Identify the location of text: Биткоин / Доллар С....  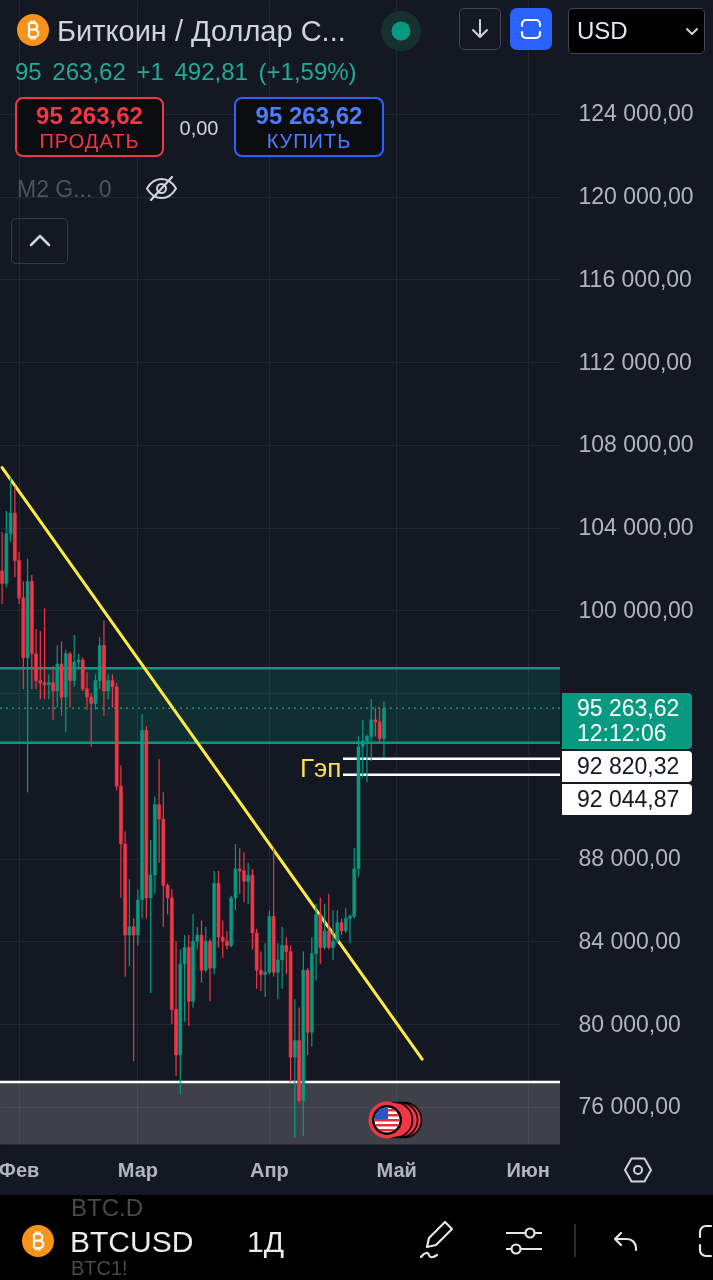
(201, 31).